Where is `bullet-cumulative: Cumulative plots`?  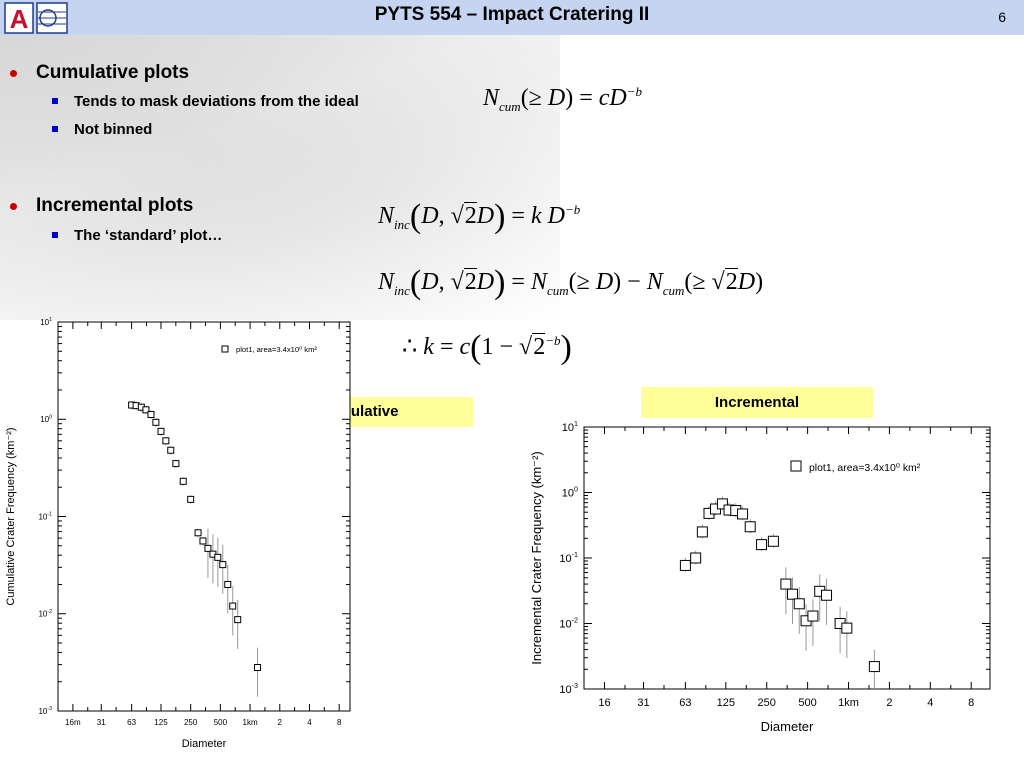
bullet-cumulative: Cumulative plots is located at coordinates (100, 73).